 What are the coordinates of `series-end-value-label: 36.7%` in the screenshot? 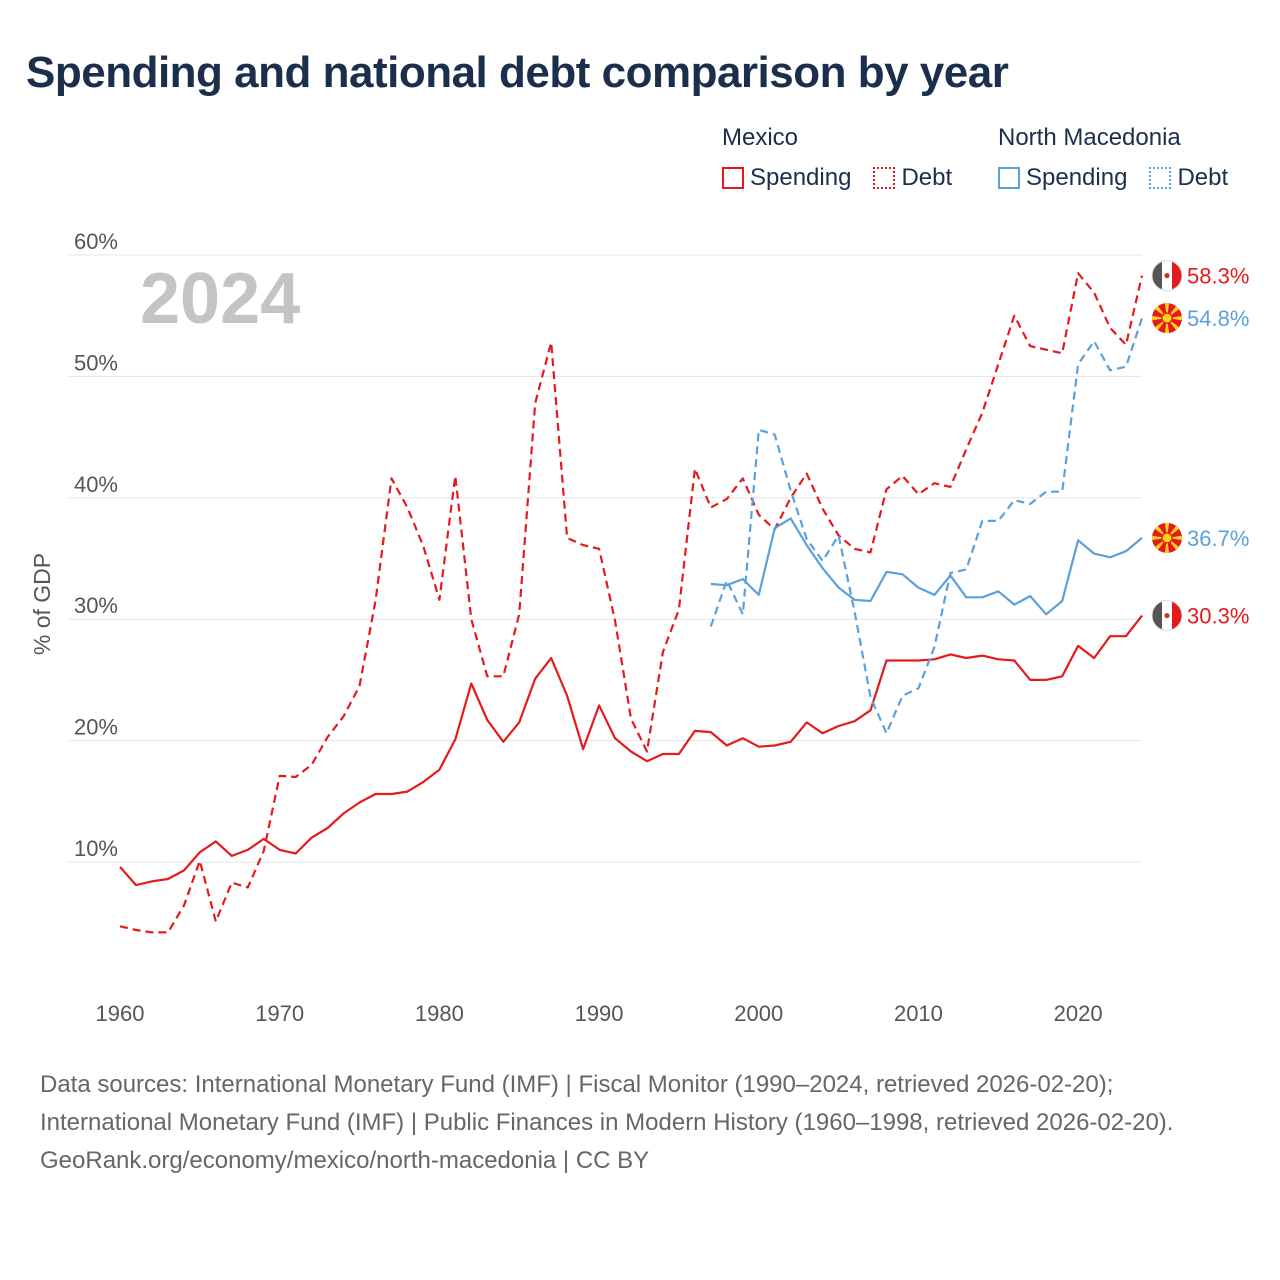 It's located at (1218, 538).